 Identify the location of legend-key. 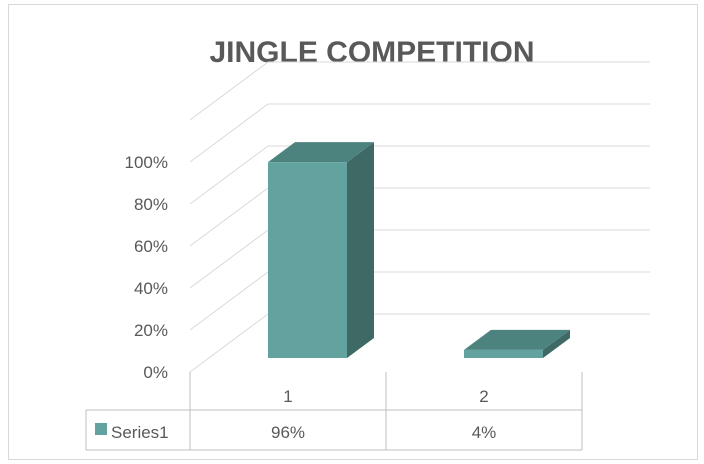
(101, 429).